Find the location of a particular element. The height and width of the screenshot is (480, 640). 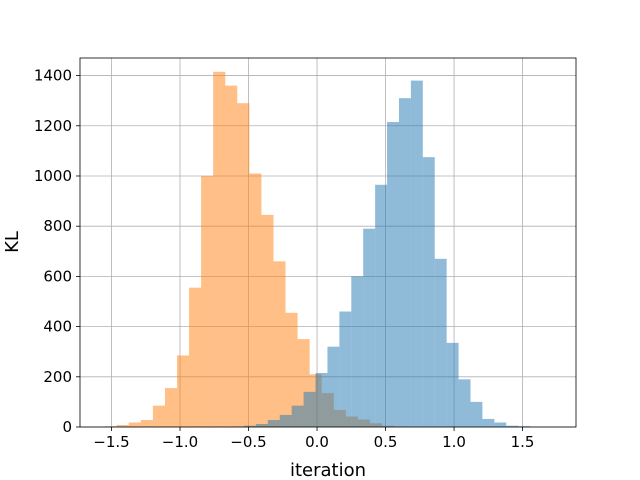

y-axis-label: KL is located at coordinates (12, 242).